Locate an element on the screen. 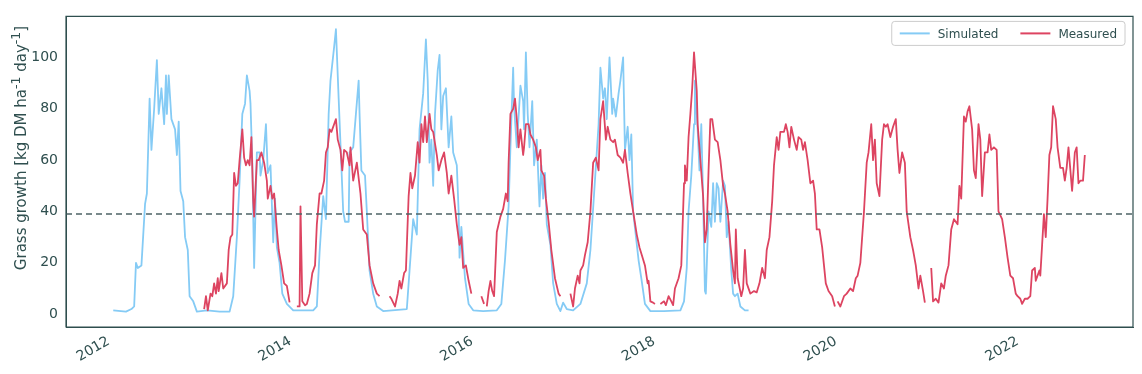  y-tick-label: 40 is located at coordinates (49, 210).